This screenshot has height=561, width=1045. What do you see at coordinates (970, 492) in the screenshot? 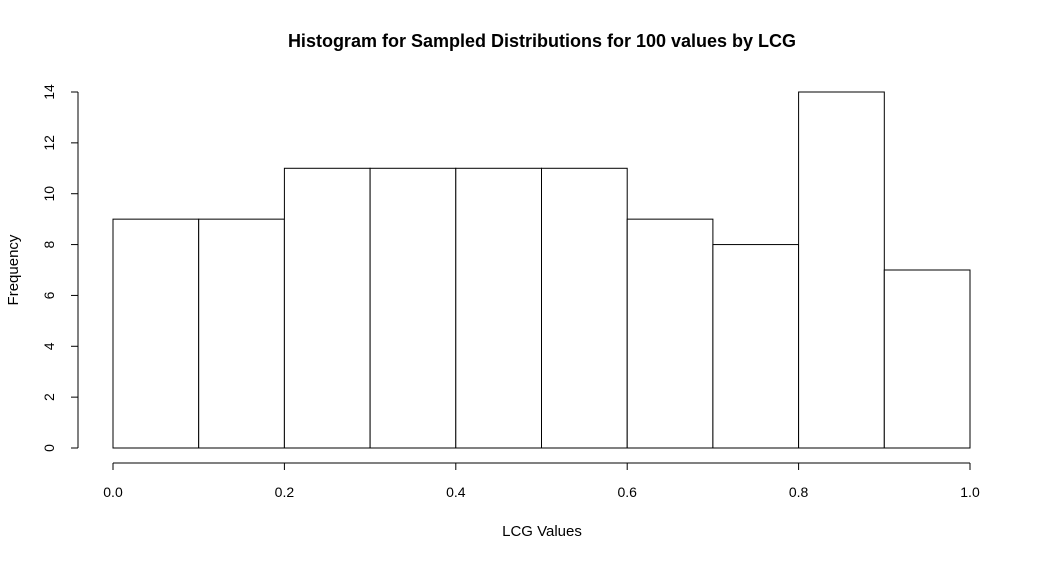
I see `x-tick-label: 1.0` at bounding box center [970, 492].